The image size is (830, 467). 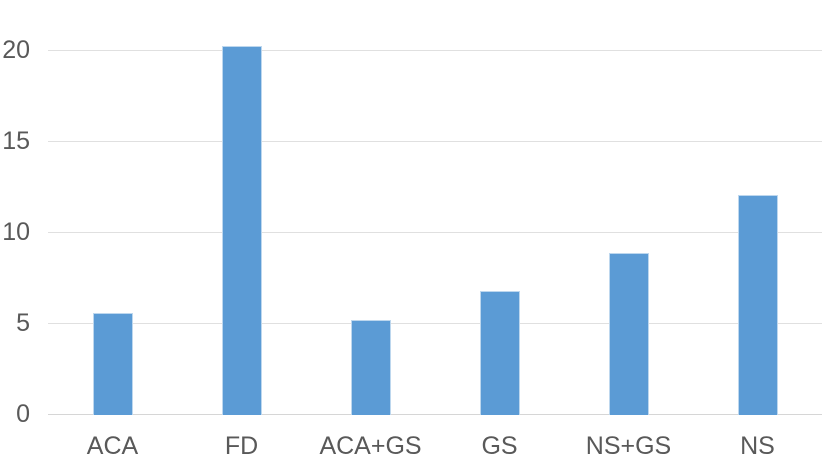 What do you see at coordinates (241, 230) in the screenshot?
I see `bar-fd` at bounding box center [241, 230].